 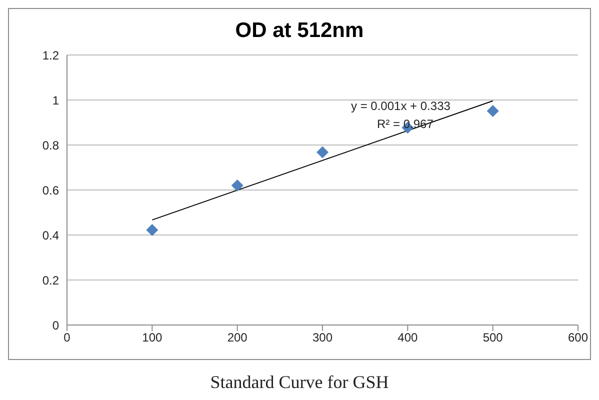 What do you see at coordinates (51, 280) in the screenshot?
I see `y-tick-label: 0.2` at bounding box center [51, 280].